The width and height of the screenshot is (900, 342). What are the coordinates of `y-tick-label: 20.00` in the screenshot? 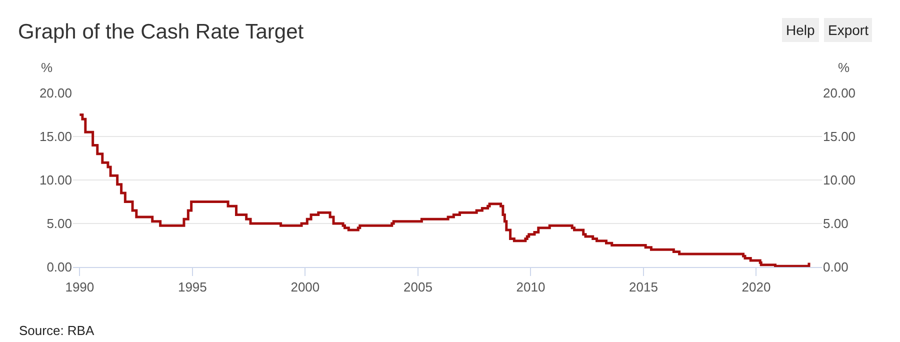 It's located at (55, 93).